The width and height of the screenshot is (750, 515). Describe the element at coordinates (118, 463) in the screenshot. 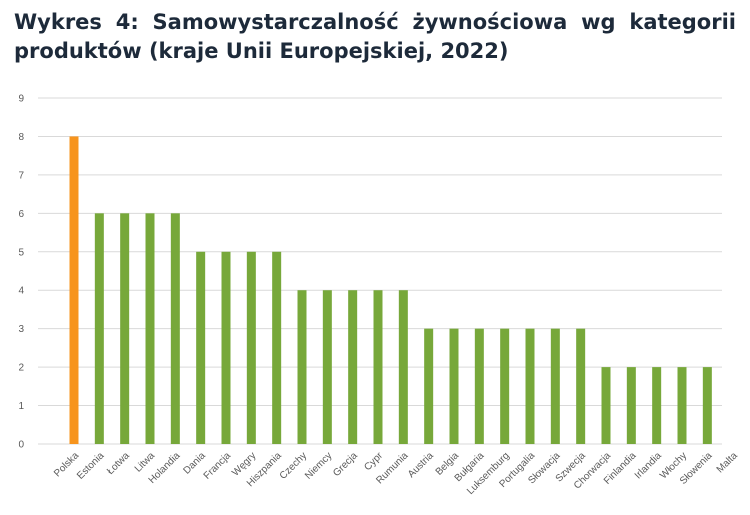

I see `x-tick-label-lotwa: Łotwa` at that location.